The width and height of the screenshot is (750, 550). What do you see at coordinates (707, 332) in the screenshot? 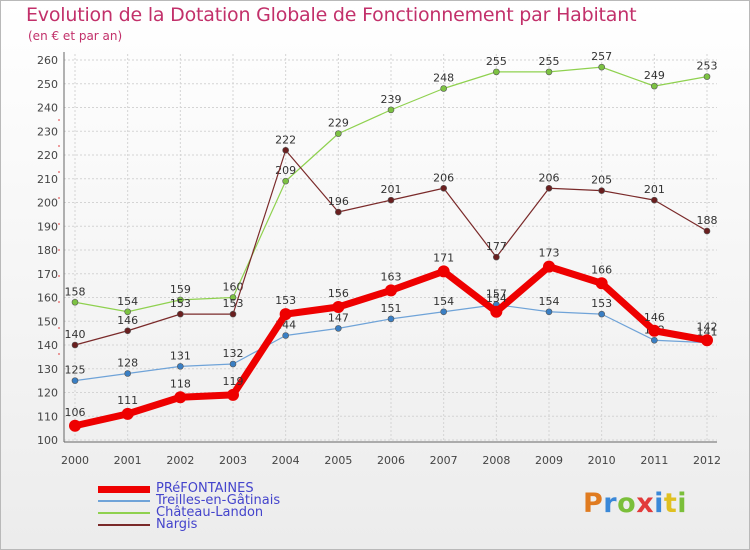
I see `data-label-treilles-en-gatinais: 141` at bounding box center [707, 332].